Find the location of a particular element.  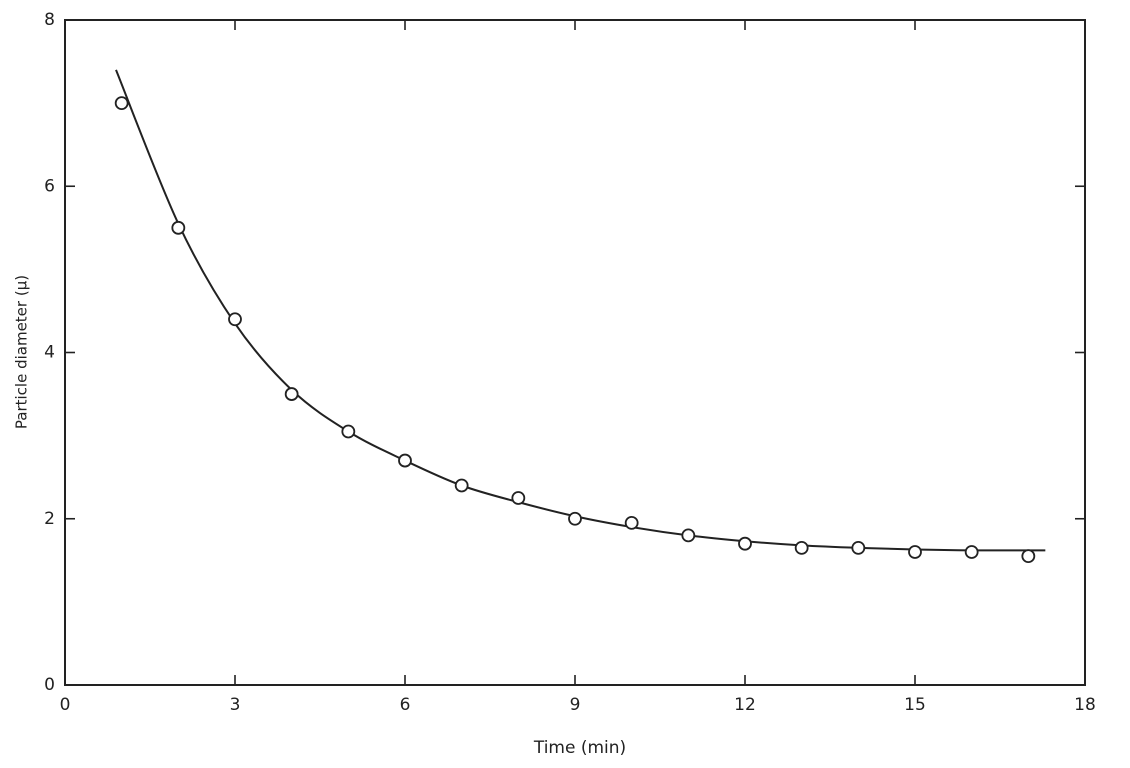

x-tick-label: 15 is located at coordinates (915, 705).